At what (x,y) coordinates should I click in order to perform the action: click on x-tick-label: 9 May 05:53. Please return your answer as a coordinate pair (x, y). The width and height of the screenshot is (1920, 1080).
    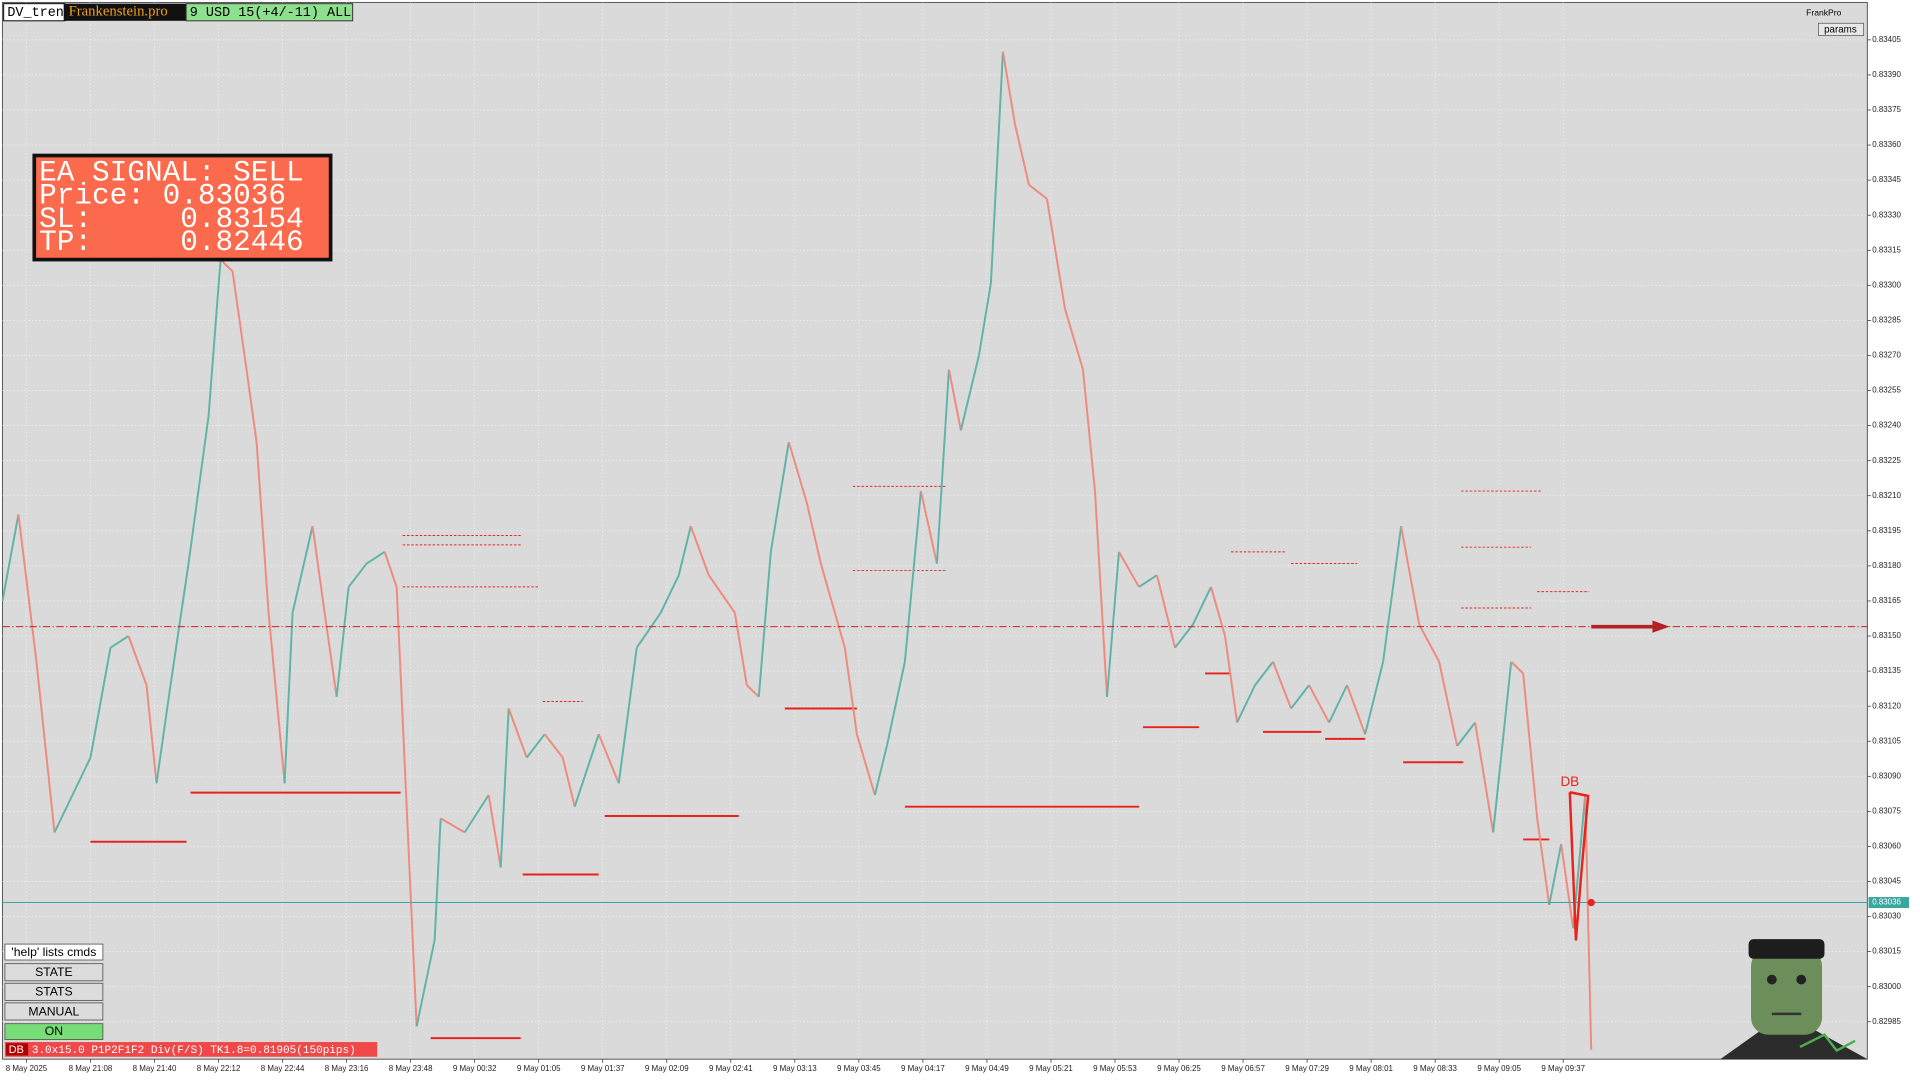
    Looking at the image, I should click on (1115, 1068).